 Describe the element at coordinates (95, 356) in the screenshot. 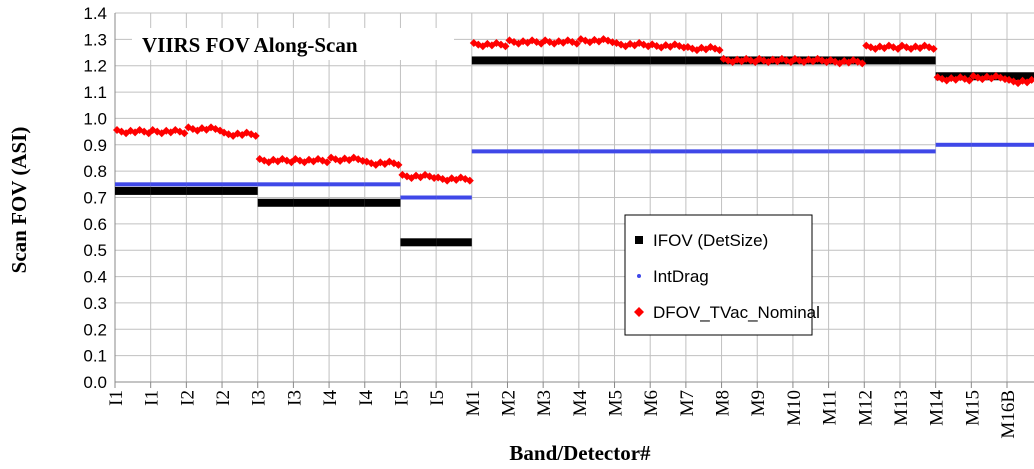

I see `y-tick-label: 0.1` at that location.